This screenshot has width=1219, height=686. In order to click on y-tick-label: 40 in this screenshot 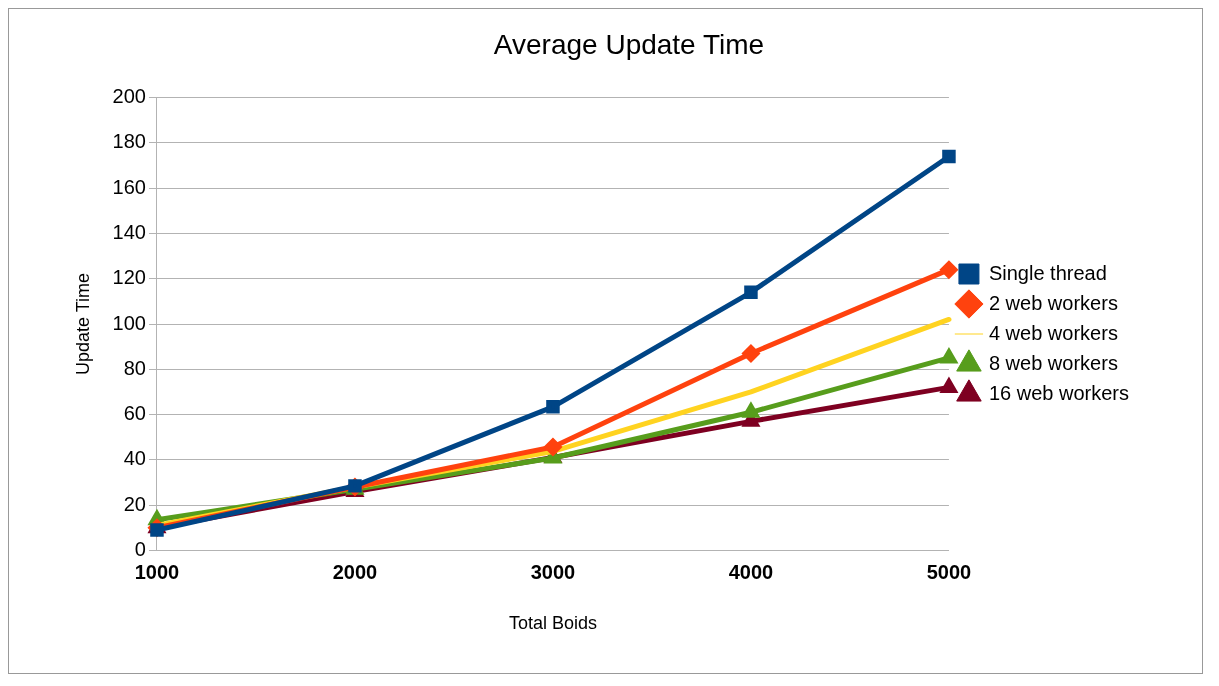, I will do `click(134, 458)`.